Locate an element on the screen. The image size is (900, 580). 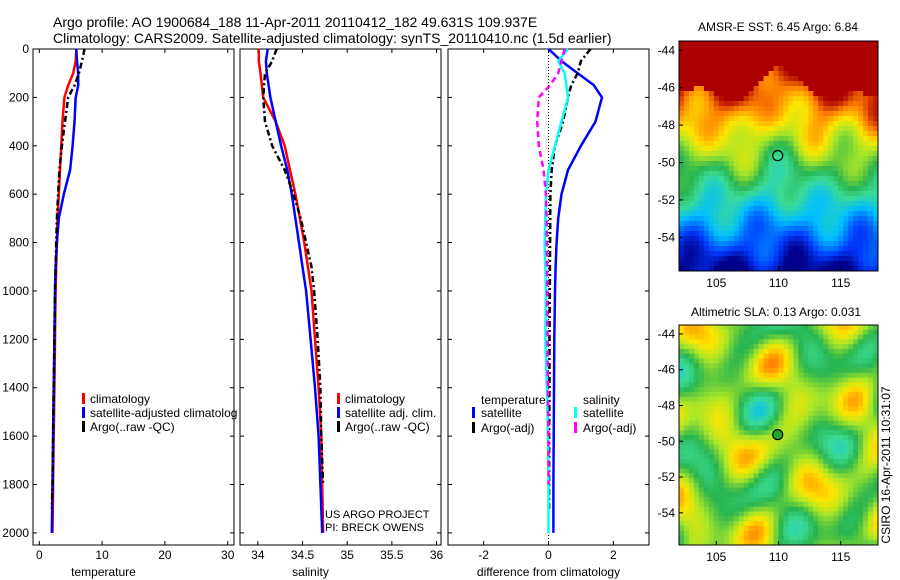
y-tick-label: 1600 is located at coordinates (15, 436).